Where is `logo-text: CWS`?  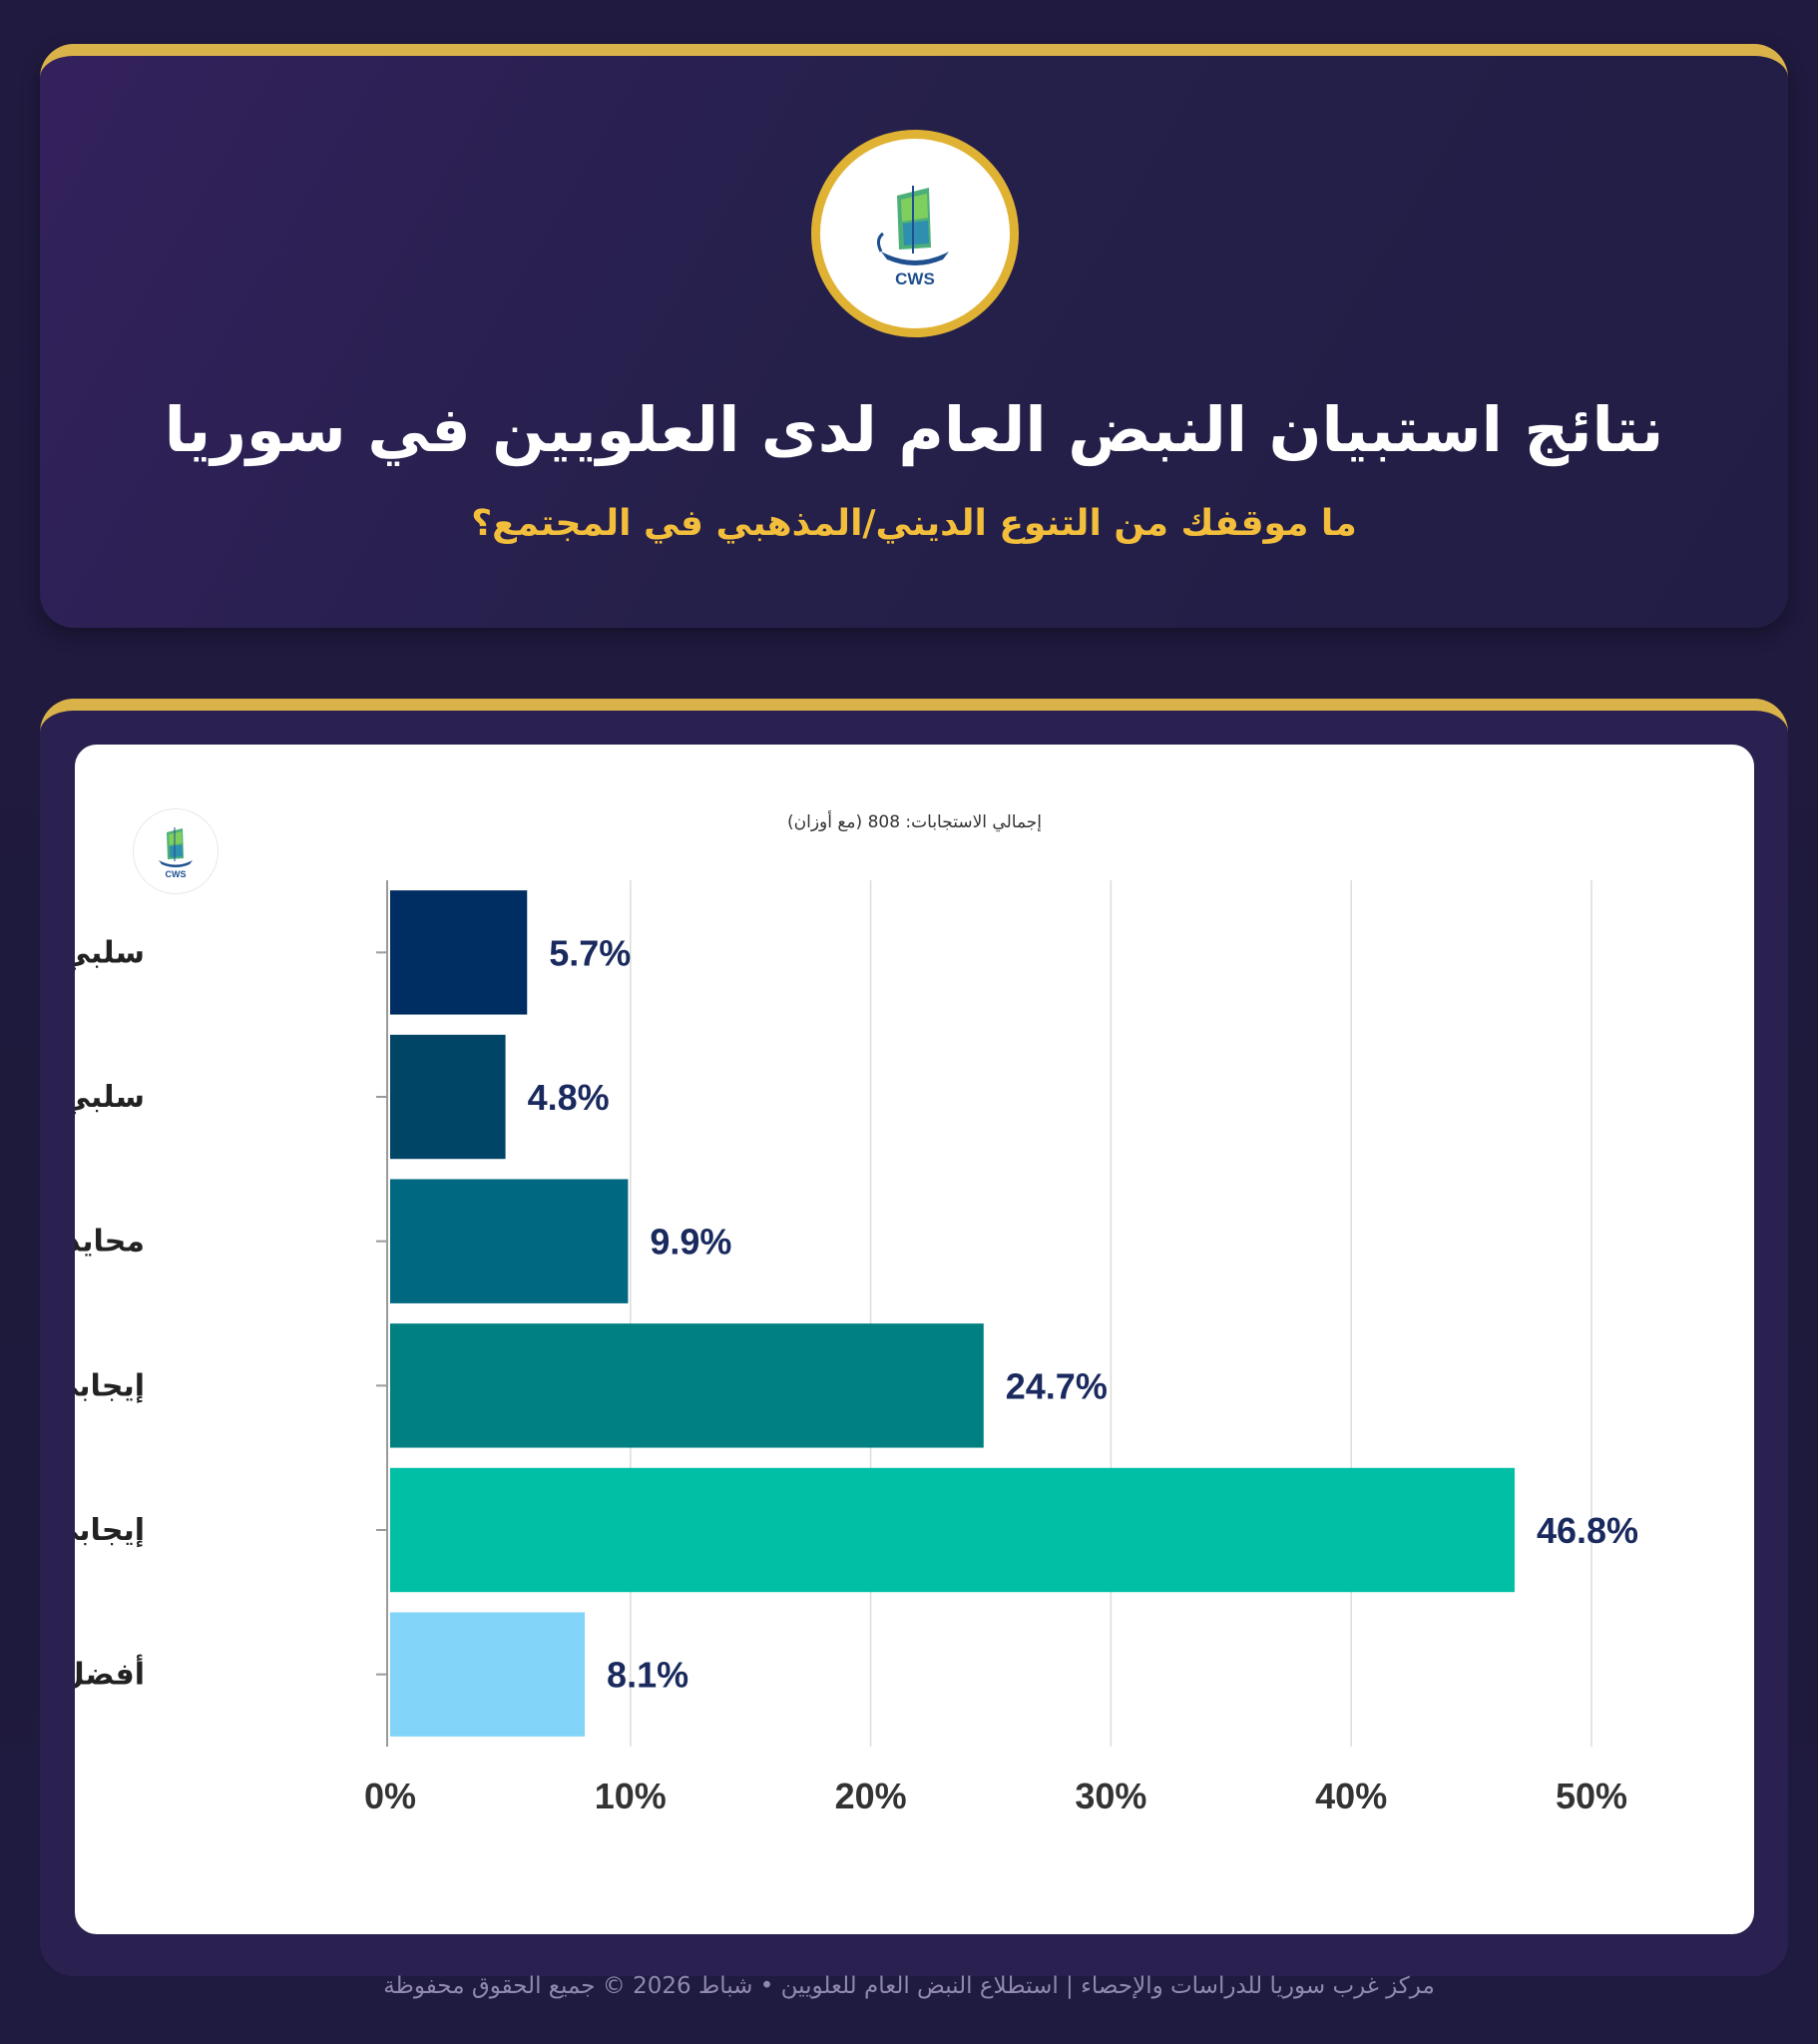
logo-text: CWS is located at coordinates (915, 278).